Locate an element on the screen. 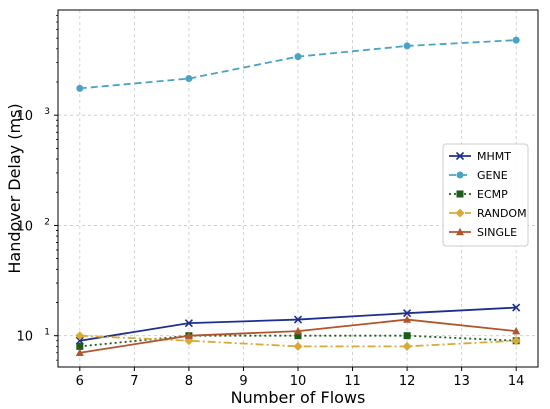 This screenshot has height=409, width=550. legend-marker-mhmt is located at coordinates (460, 156).